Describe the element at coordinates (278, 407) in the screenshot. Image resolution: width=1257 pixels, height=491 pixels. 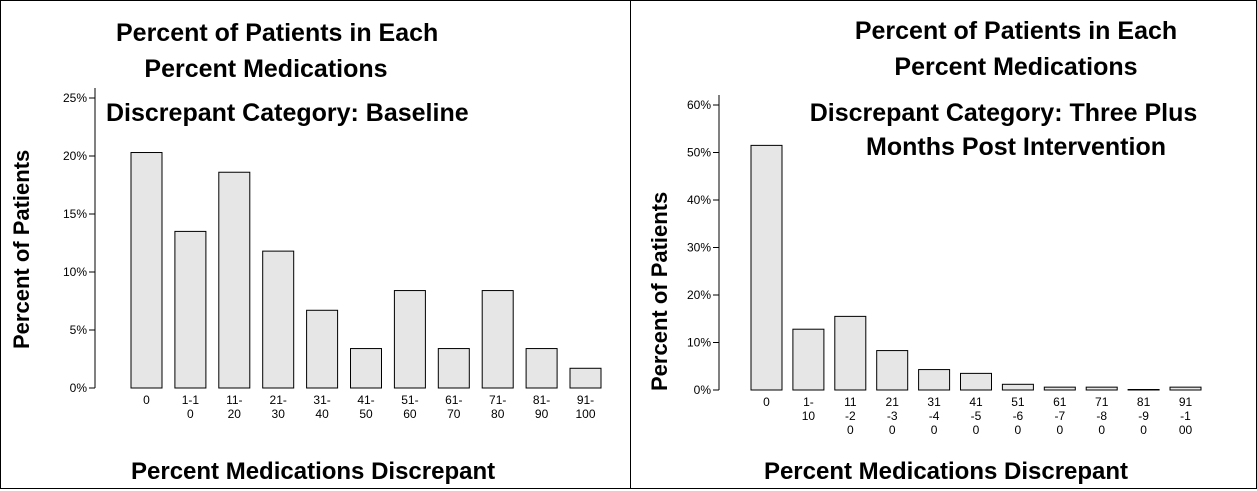
I see `x-tick-label: 21-30` at that location.